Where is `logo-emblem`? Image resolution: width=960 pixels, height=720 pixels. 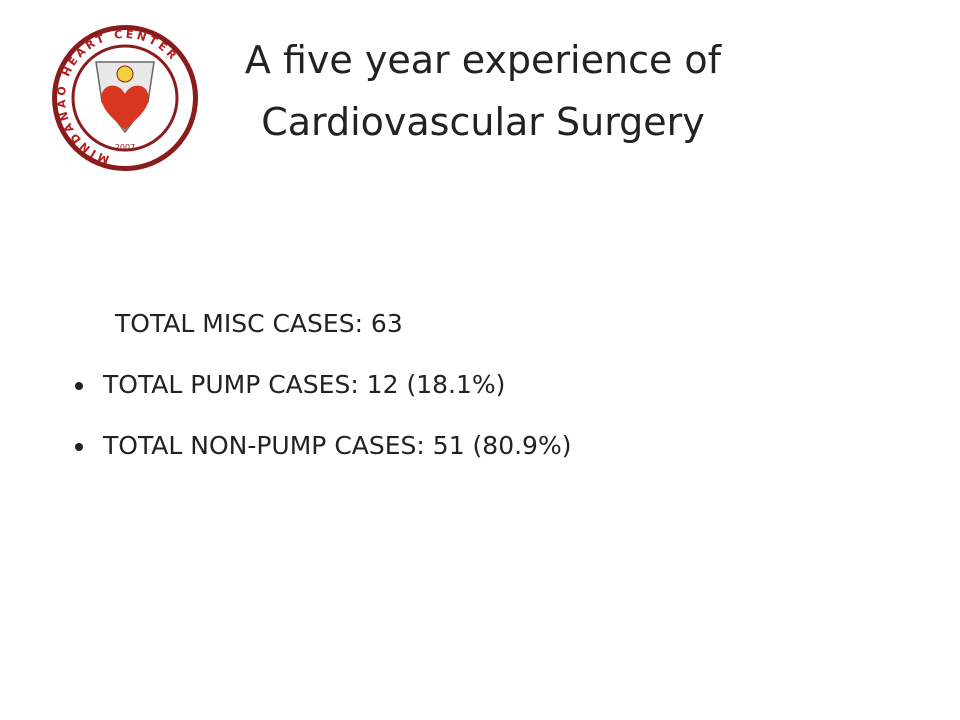 logo-emblem is located at coordinates (125, 74).